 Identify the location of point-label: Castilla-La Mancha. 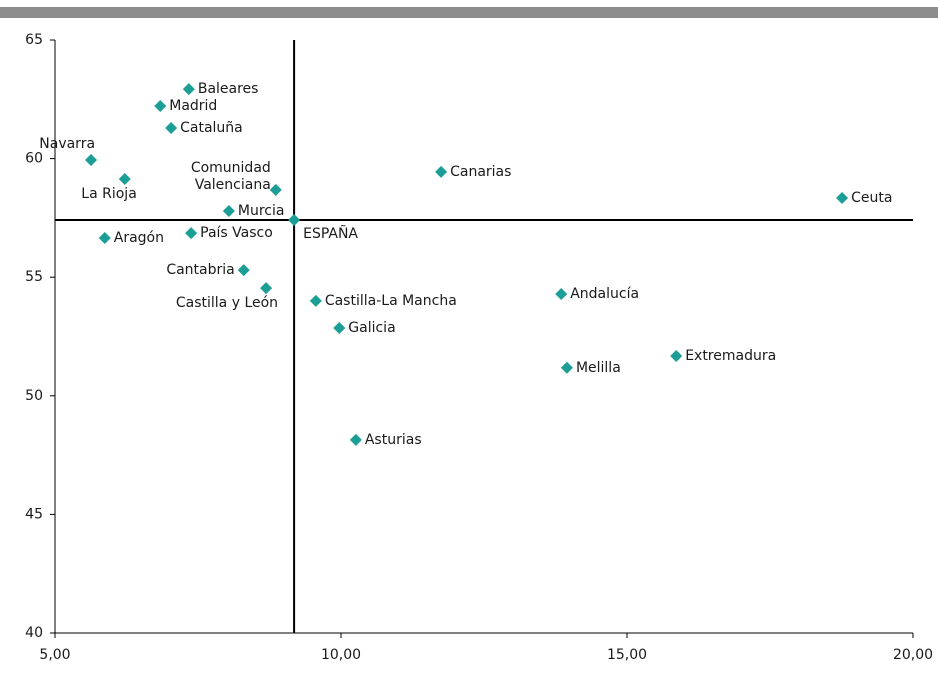
(391, 301).